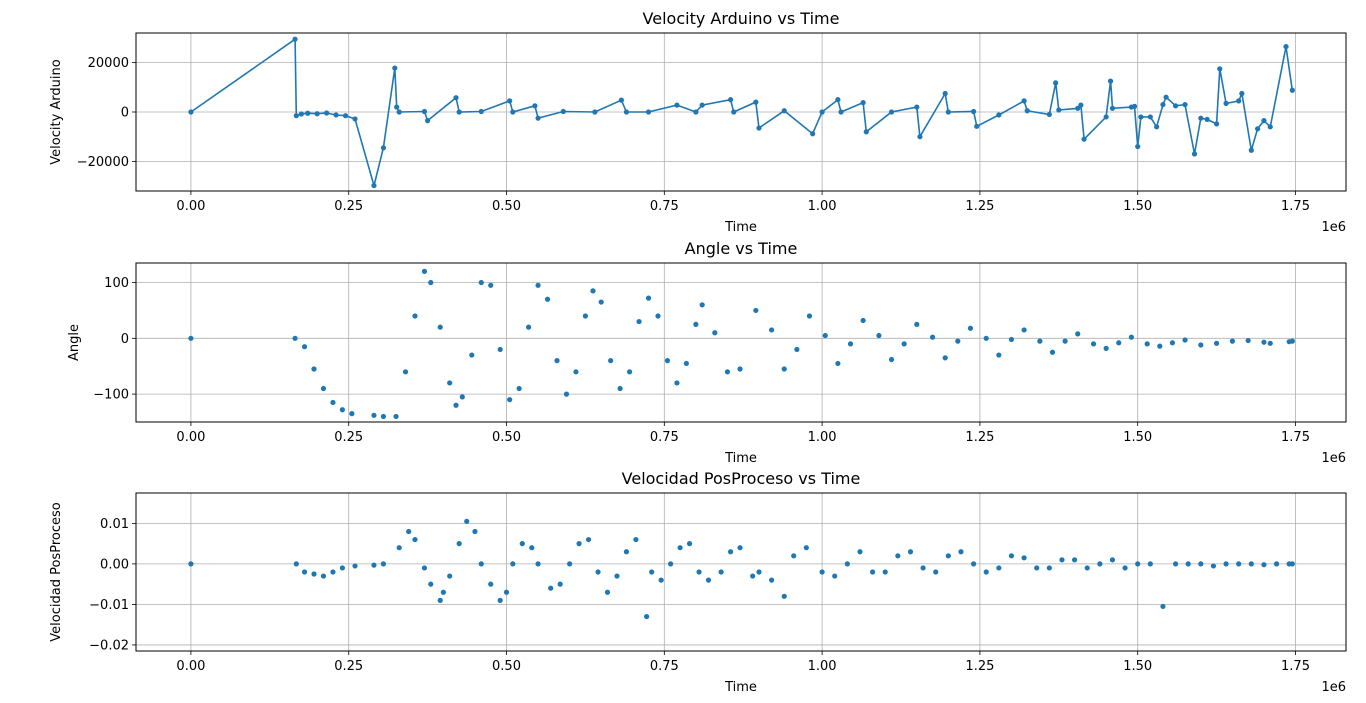  Describe the element at coordinates (109, 645) in the screenshot. I see `y-tick-label: −0.02` at that location.